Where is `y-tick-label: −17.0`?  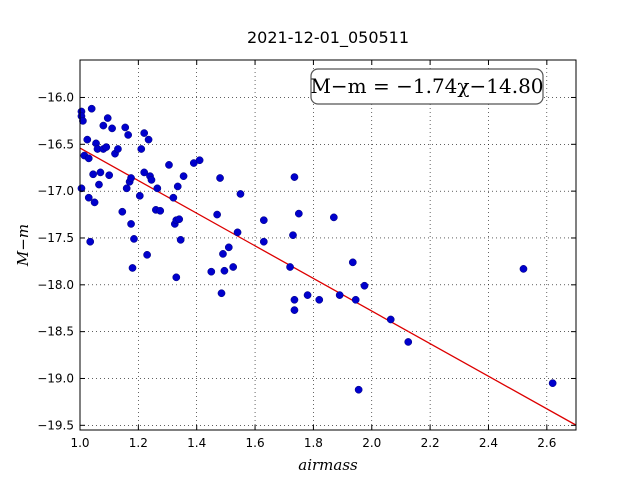 y-tick-label: −17.0 is located at coordinates (55, 191).